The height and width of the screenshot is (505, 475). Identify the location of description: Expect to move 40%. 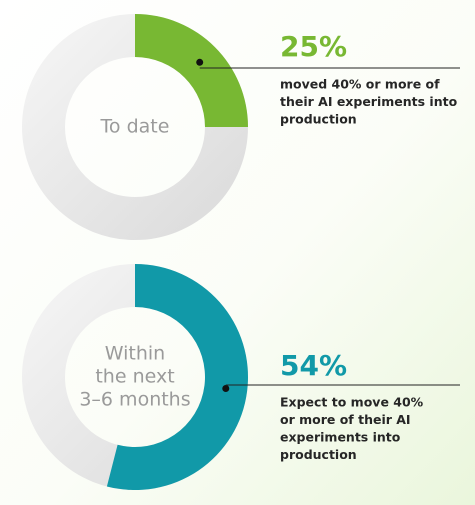
(352, 402).